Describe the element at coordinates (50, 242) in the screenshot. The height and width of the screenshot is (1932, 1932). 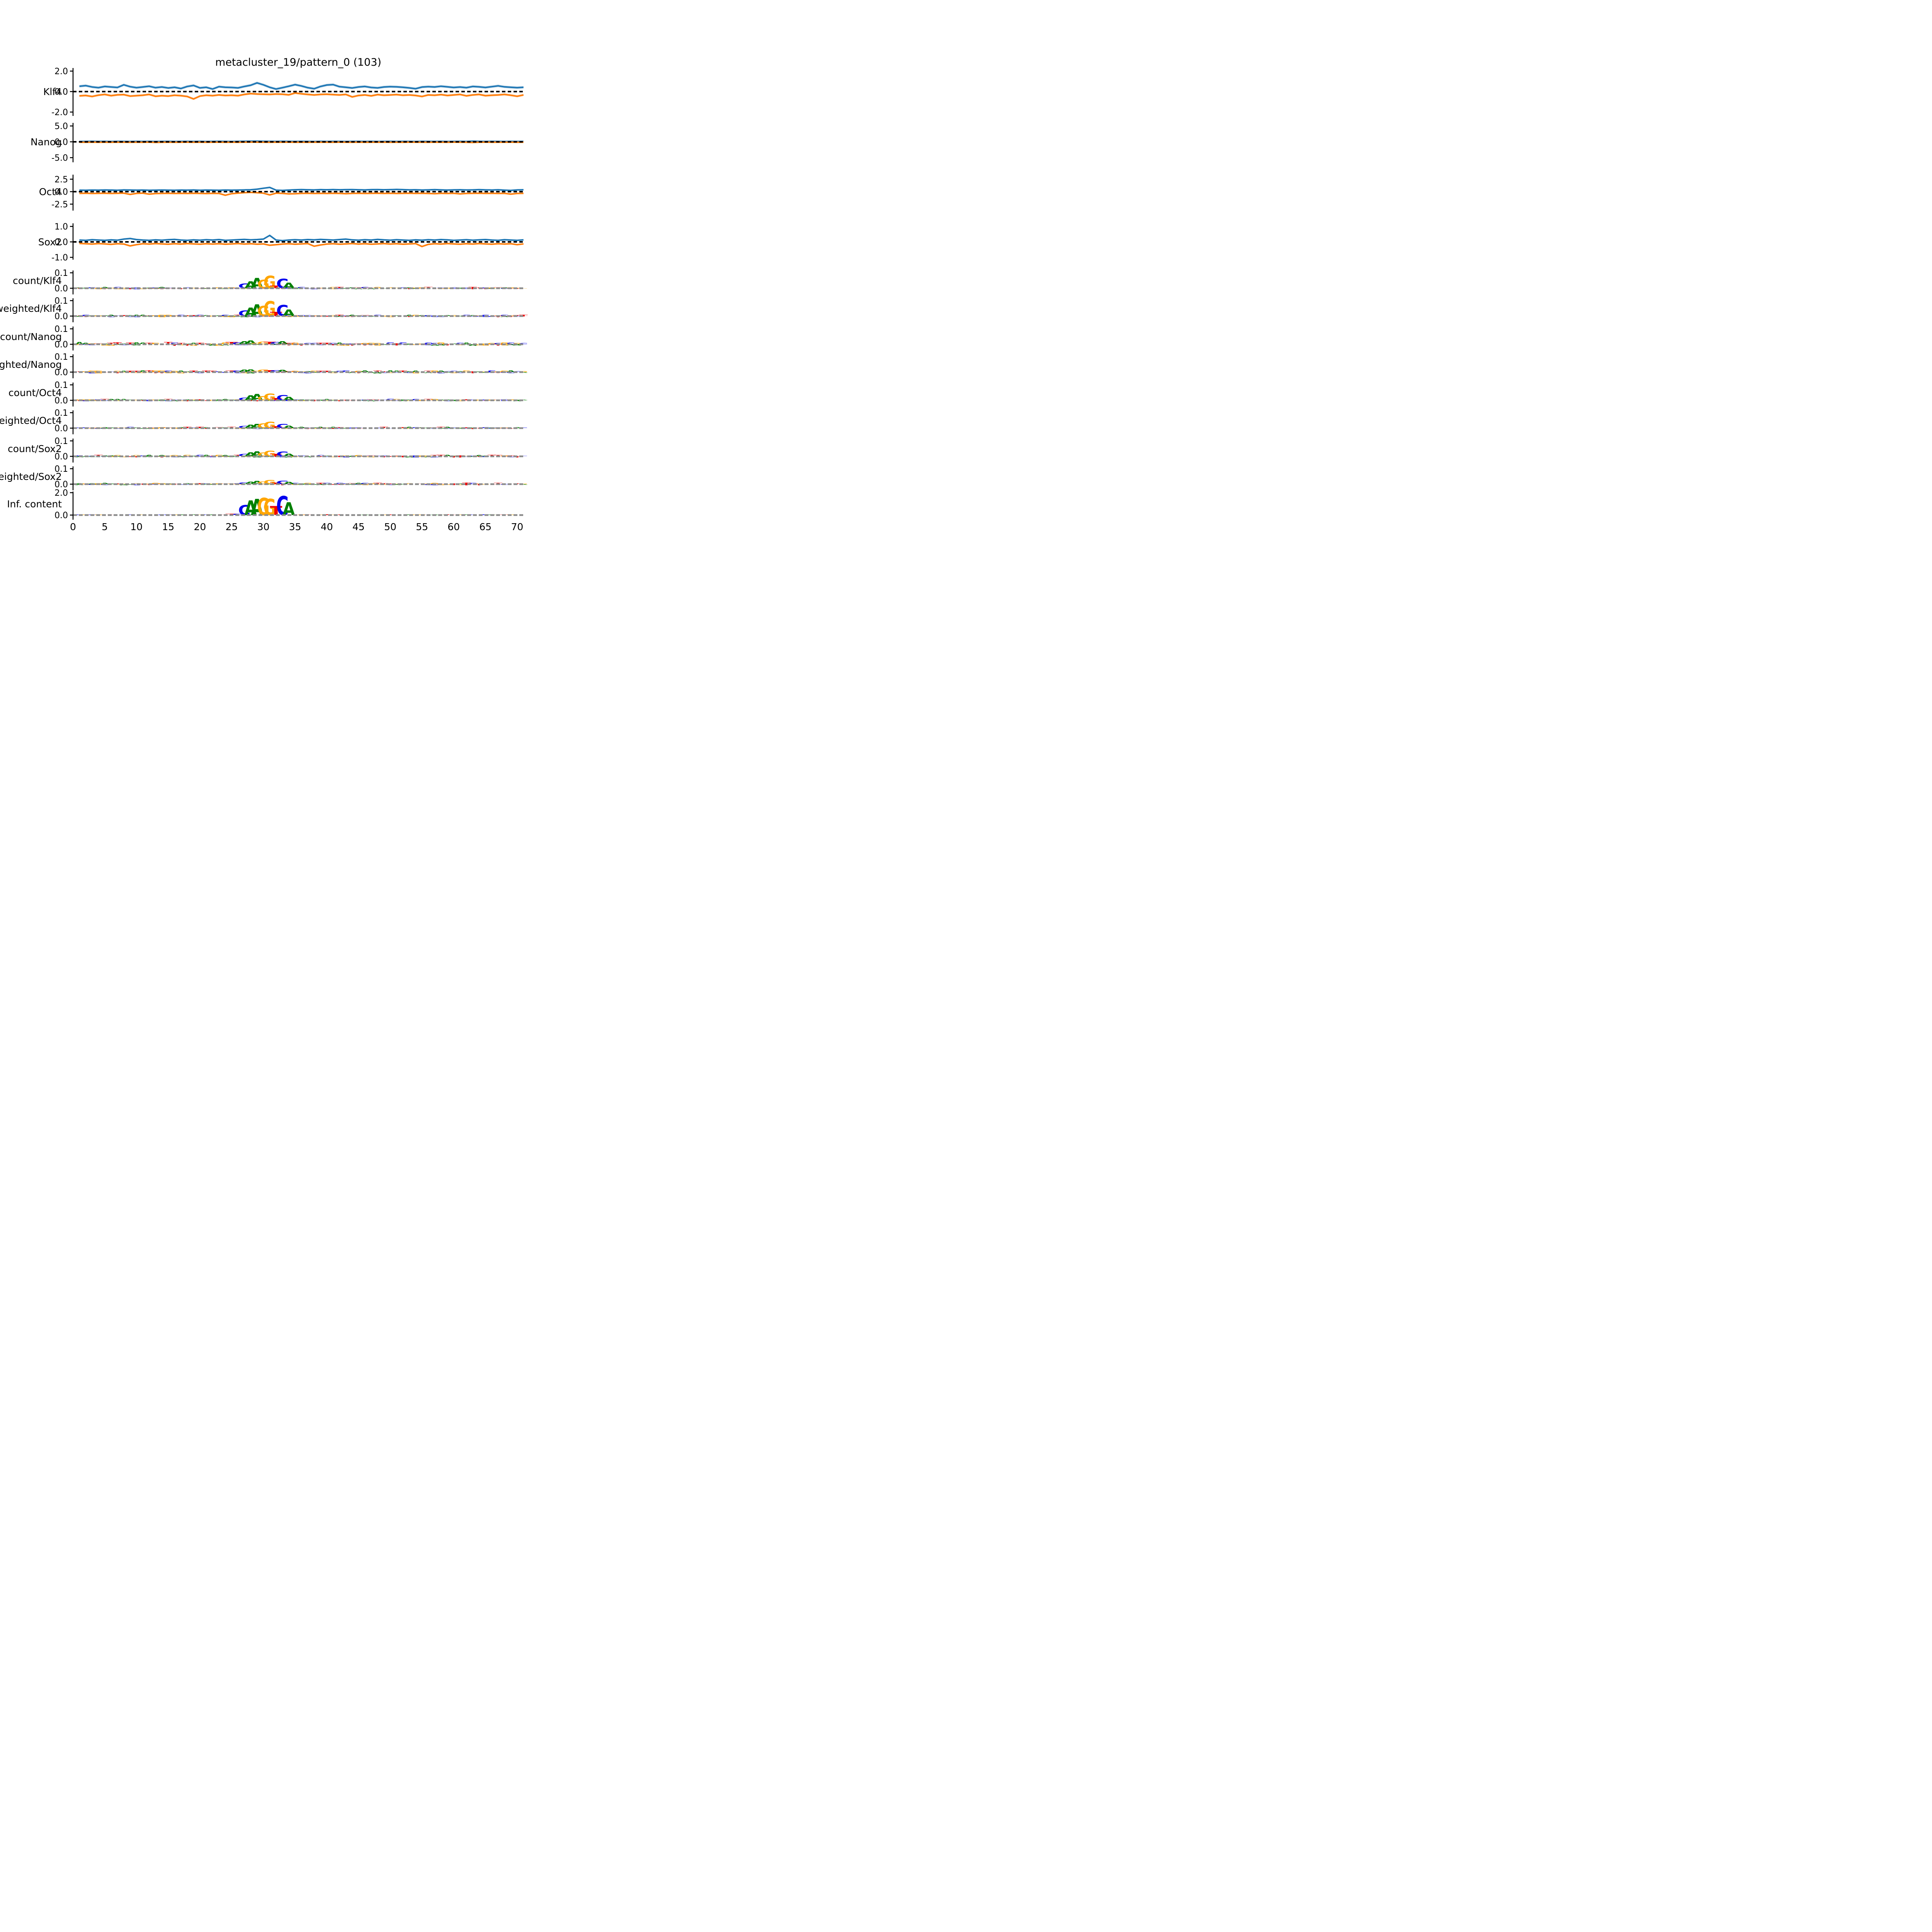
I see `panel-label-sox2: Sox2` at that location.